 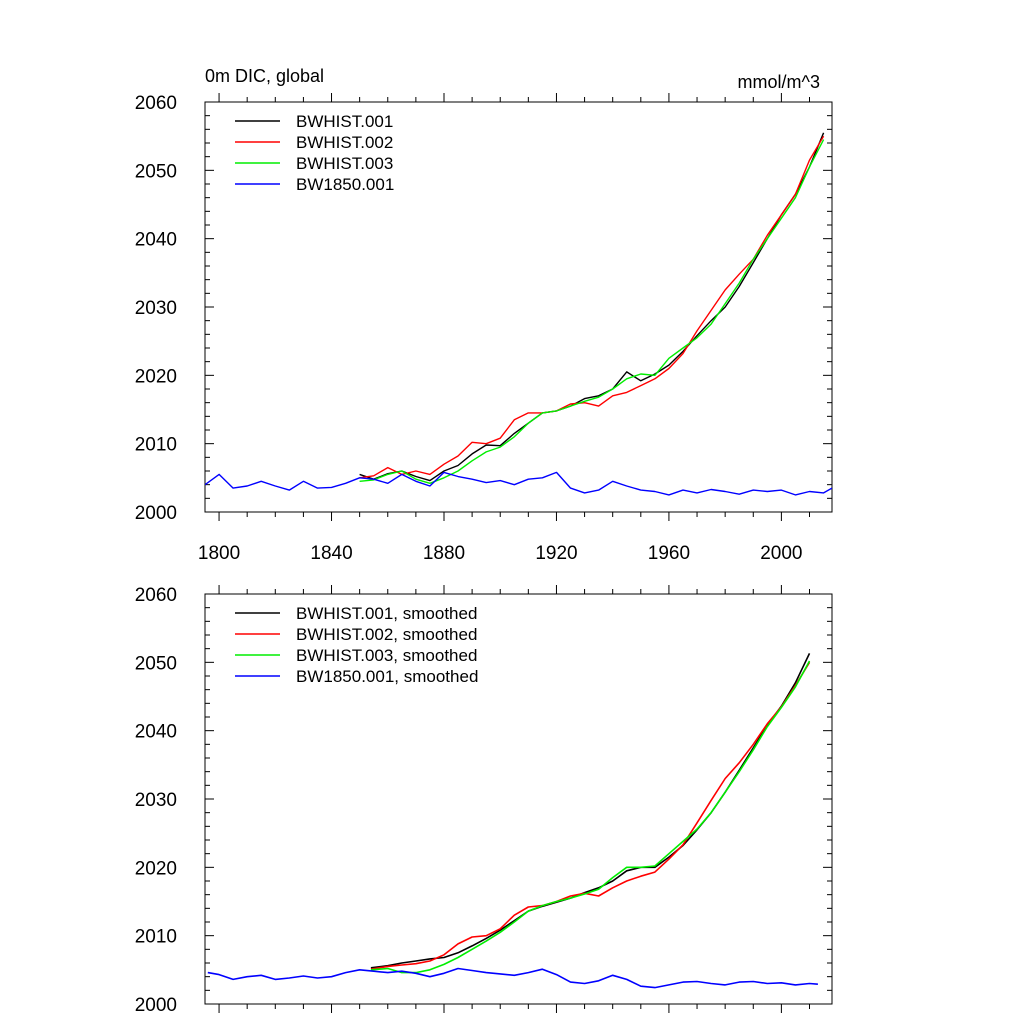 I want to click on legend-label: BW1850.001, smoothed, so click(x=387, y=676).